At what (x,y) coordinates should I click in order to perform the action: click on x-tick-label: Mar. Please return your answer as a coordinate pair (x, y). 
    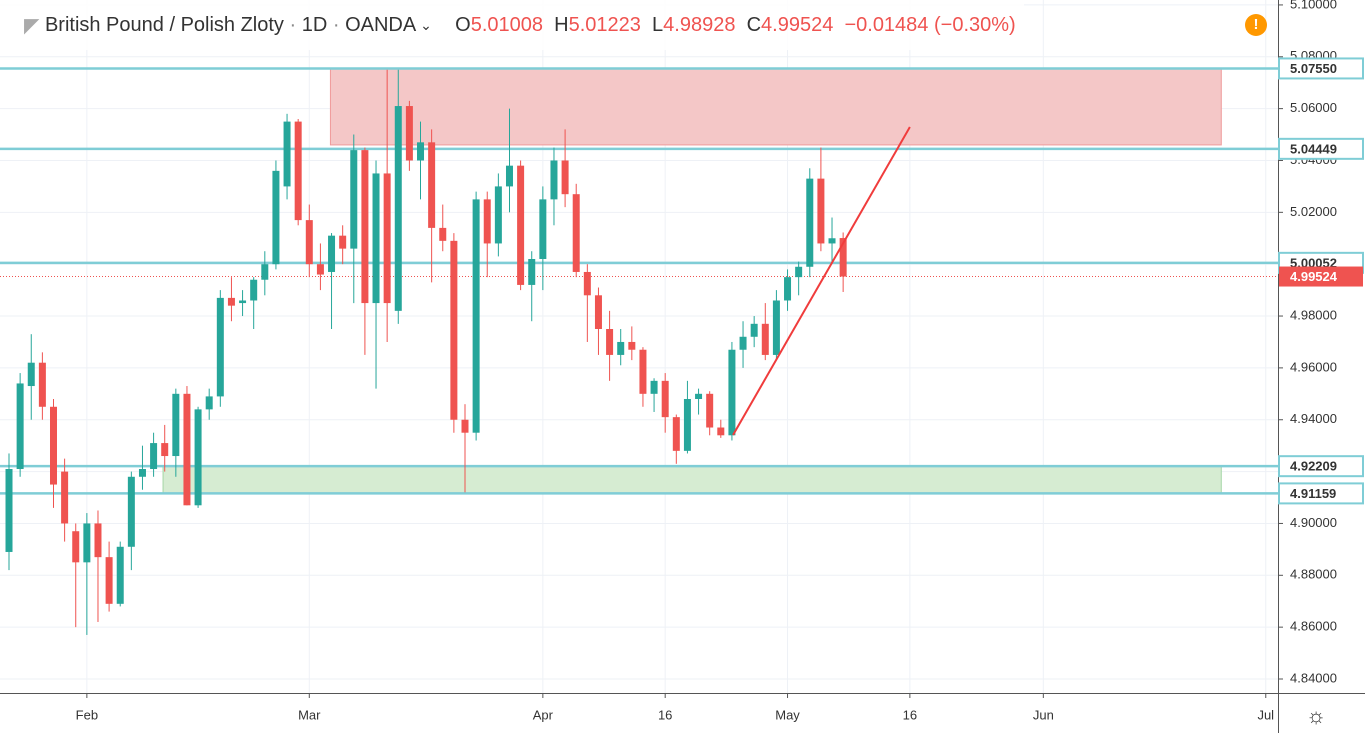
    Looking at the image, I should click on (309, 714).